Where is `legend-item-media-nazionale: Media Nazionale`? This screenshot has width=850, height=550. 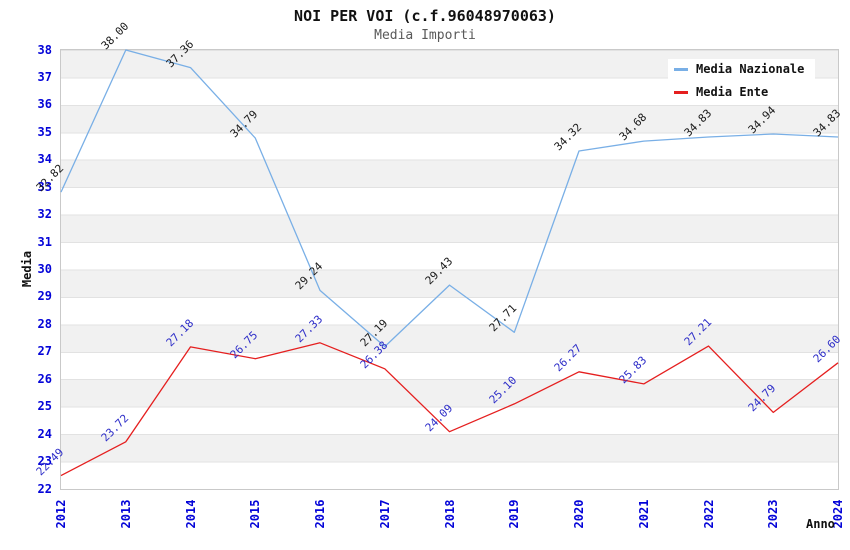
legend-item-media-nazionale: Media Nazionale is located at coordinates (742, 69).